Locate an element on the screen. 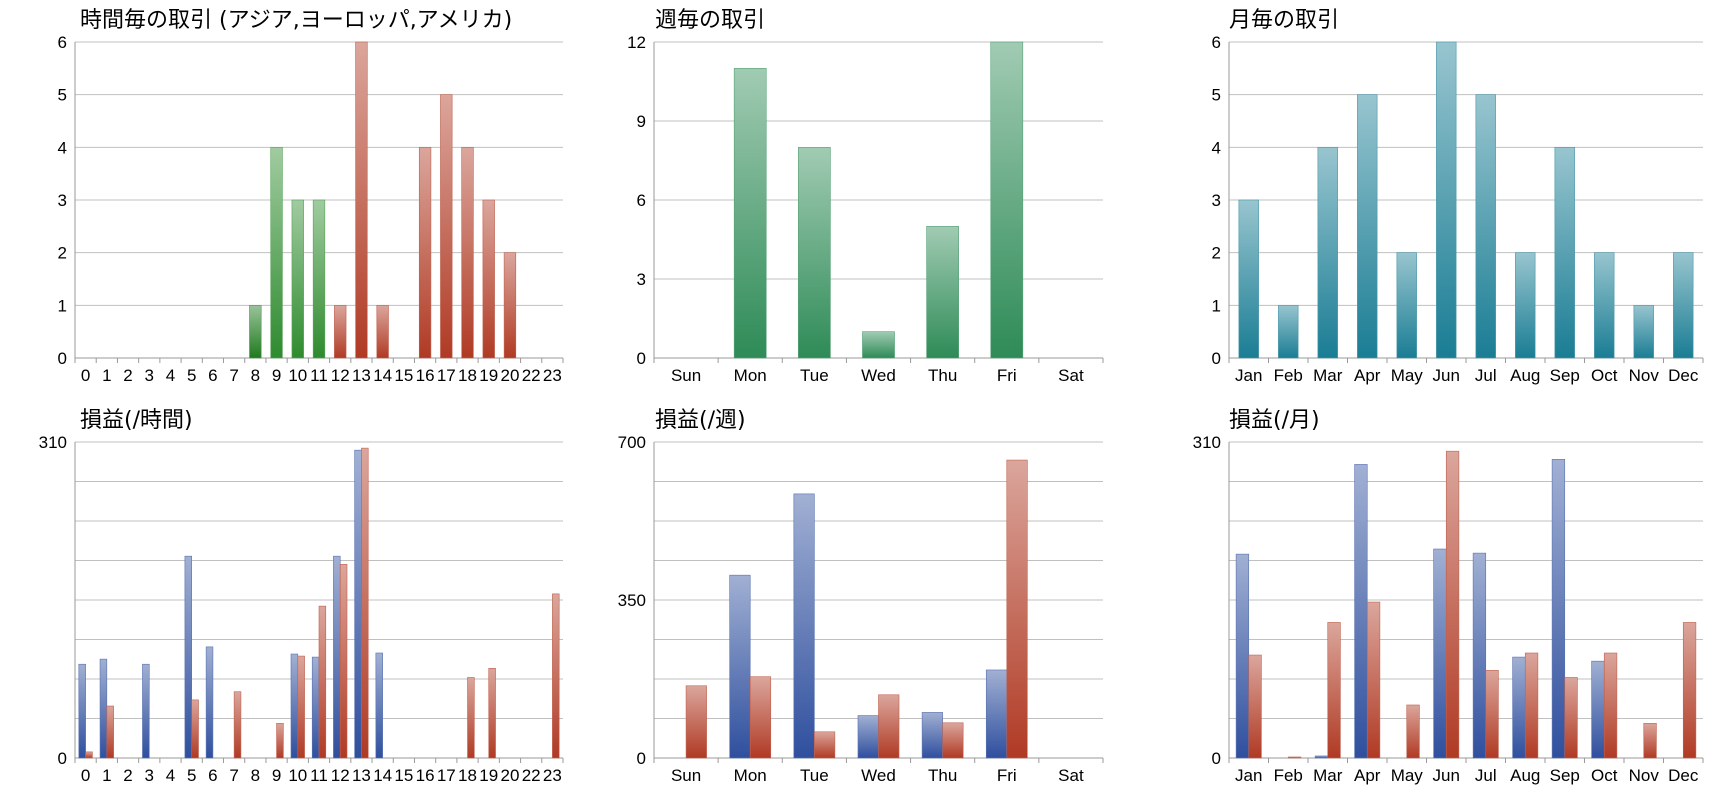 The width and height of the screenshot is (1720, 800). x-tick-label: May is located at coordinates (1407, 775).